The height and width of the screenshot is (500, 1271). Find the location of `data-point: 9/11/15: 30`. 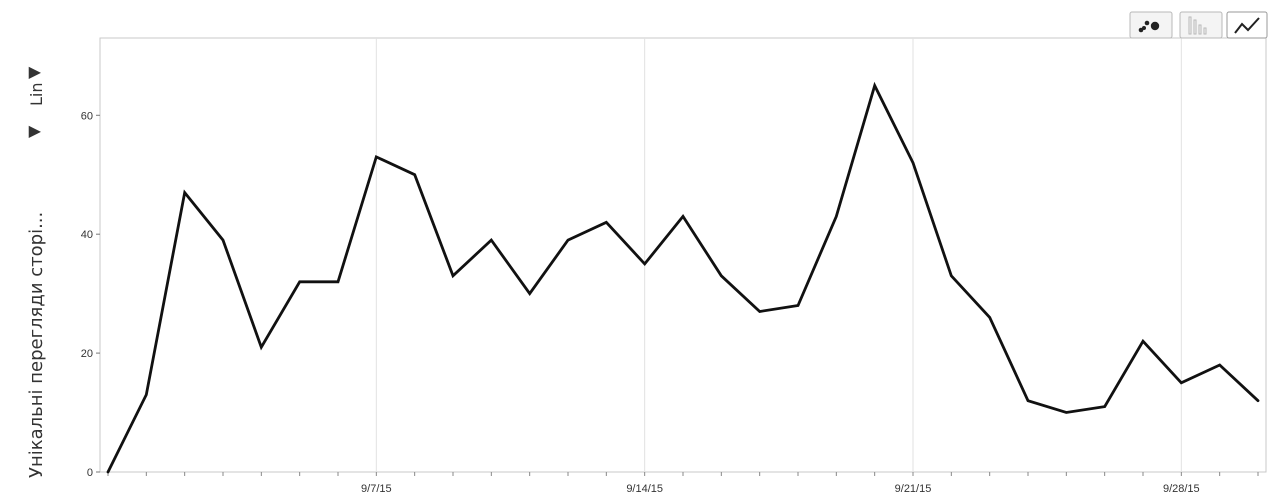

data-point: 9/11/15: 30 is located at coordinates (530, 294).